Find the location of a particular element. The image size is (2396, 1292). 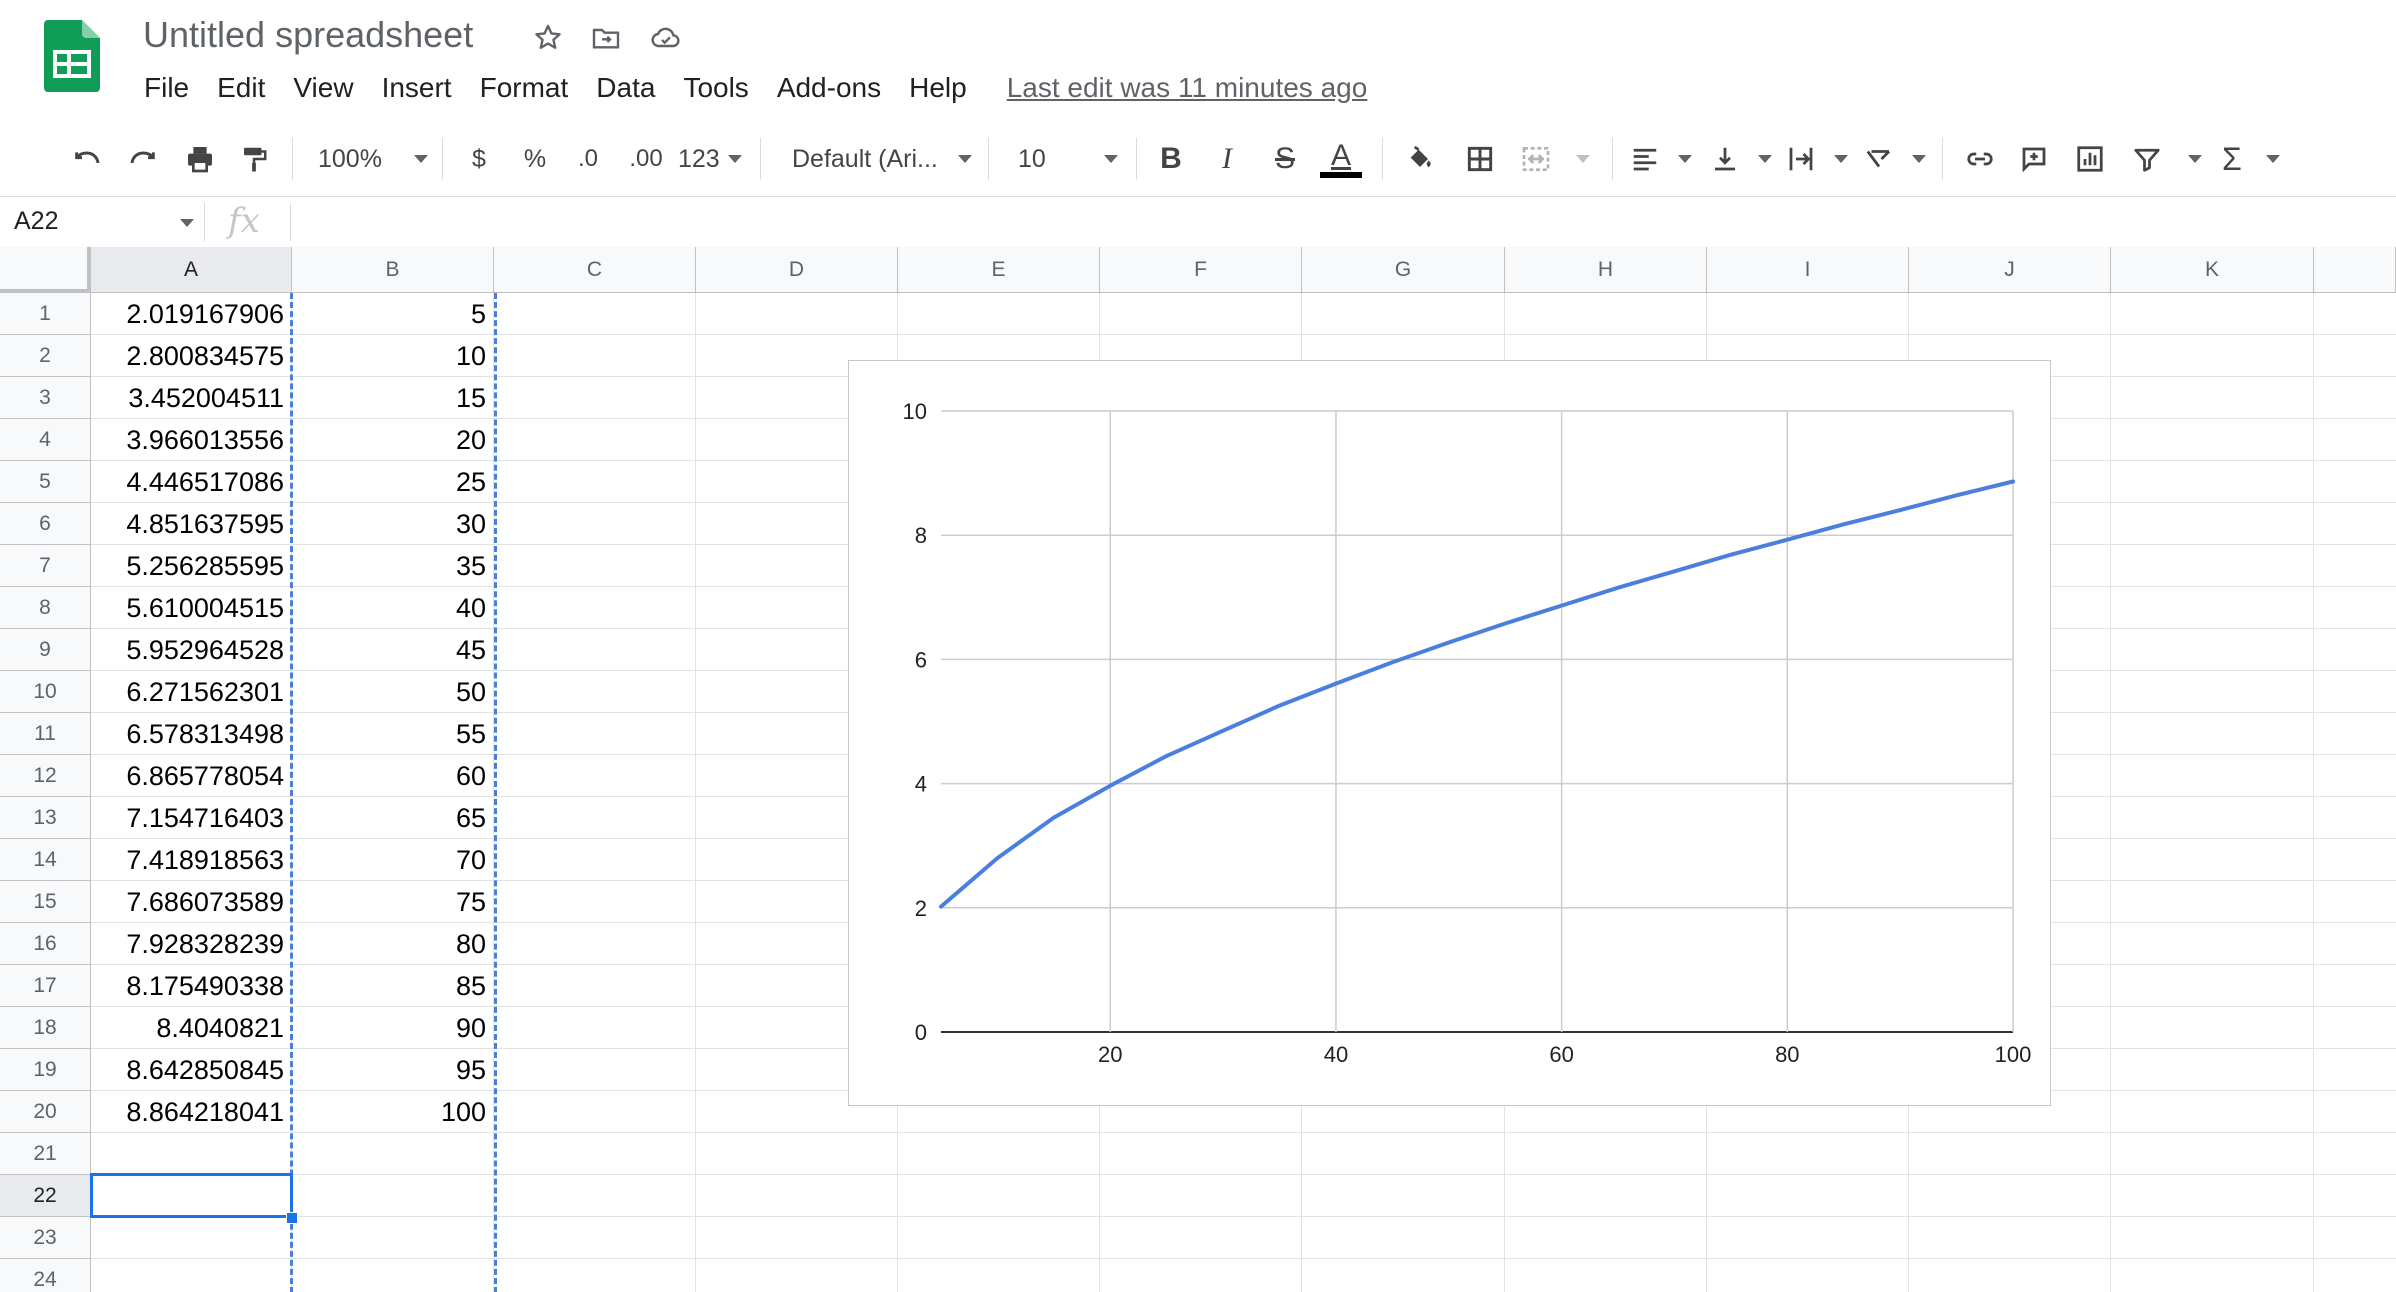

cell-a12: 6.865778054 is located at coordinates (205, 775).